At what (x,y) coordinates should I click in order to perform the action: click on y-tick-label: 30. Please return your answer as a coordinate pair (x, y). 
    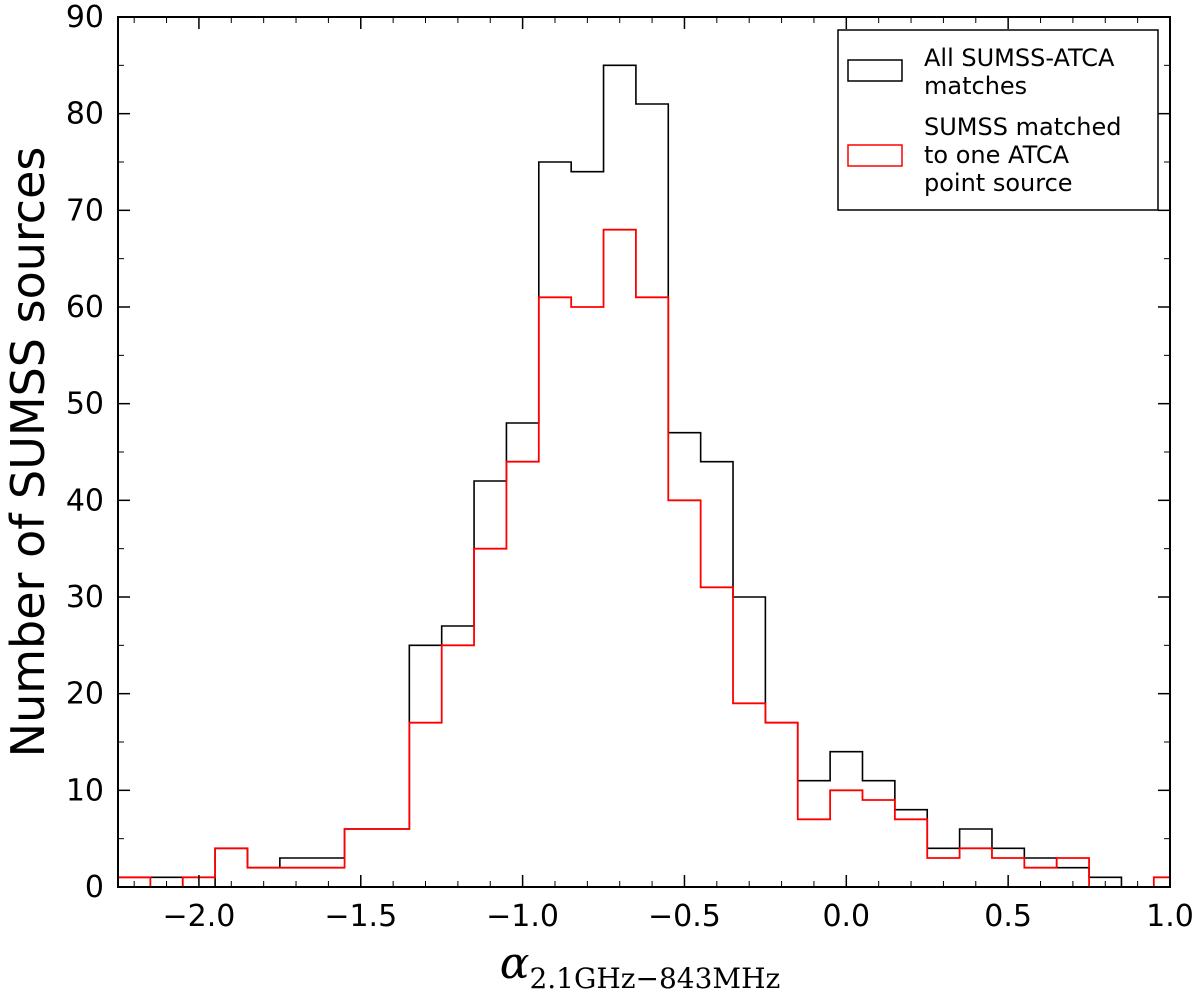
    Looking at the image, I should click on (85, 597).